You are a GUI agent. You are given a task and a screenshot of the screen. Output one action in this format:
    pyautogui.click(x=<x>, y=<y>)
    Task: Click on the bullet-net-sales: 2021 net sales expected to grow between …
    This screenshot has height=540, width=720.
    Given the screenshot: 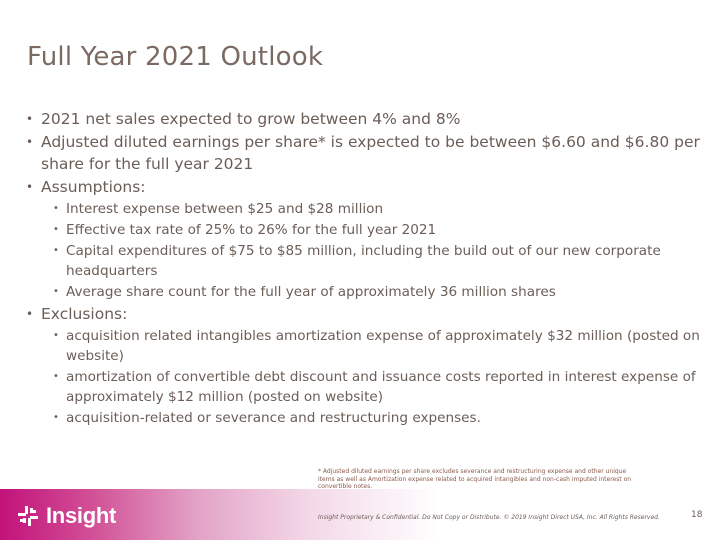 What is the action you would take?
    pyautogui.click(x=364, y=119)
    